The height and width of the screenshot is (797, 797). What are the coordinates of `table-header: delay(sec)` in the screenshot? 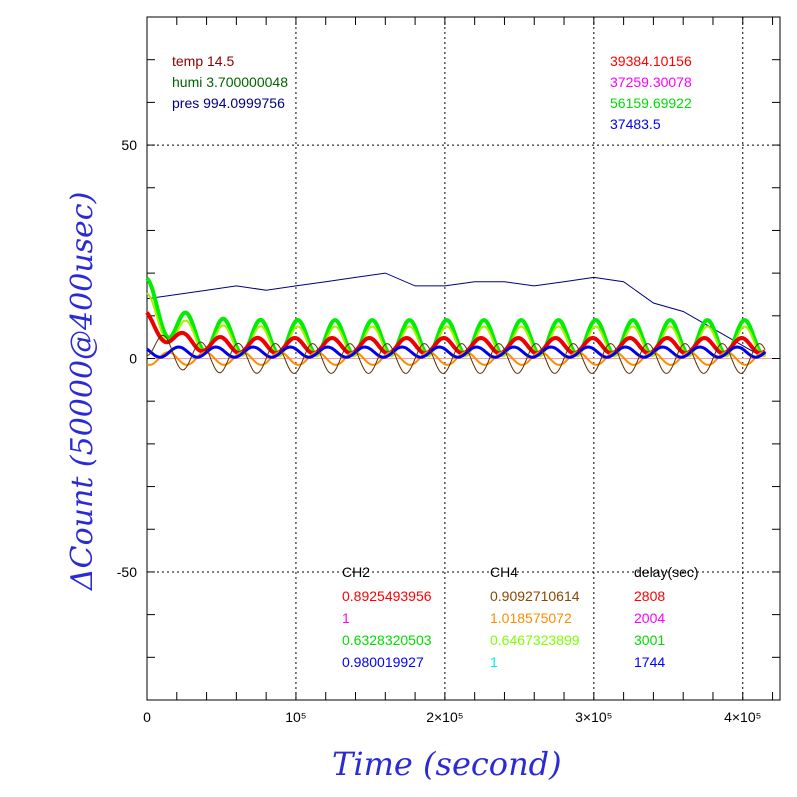 It's located at (666, 572).